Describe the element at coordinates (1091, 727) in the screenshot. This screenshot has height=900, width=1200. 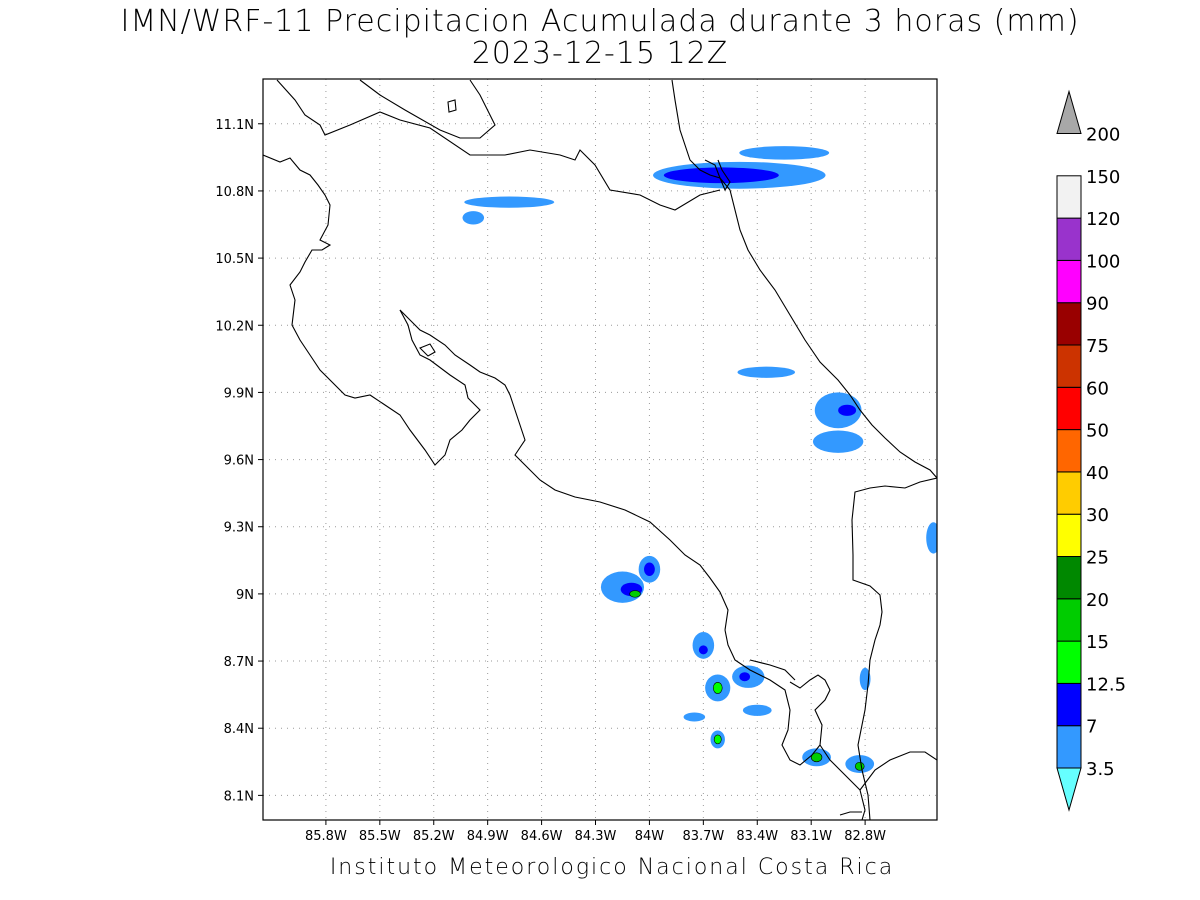
I see `colorbar-label: 7` at that location.